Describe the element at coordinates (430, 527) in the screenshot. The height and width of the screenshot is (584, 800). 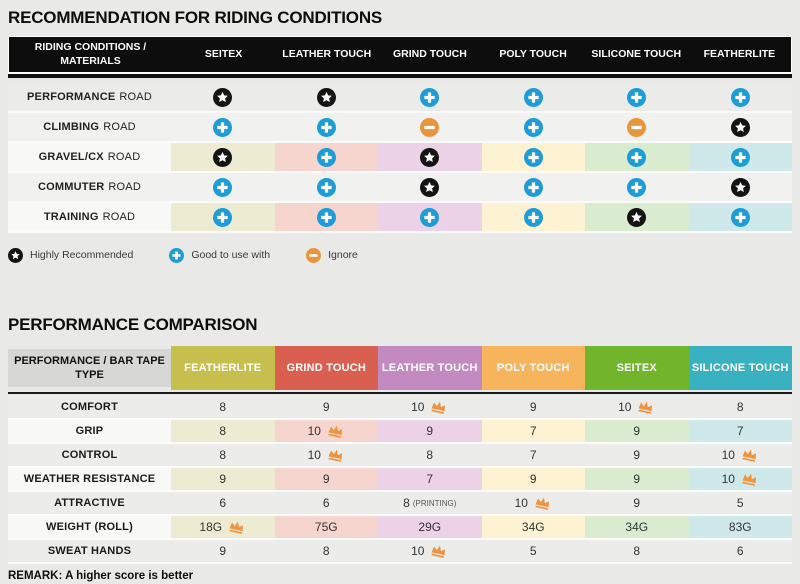
I see `score-value: 29G` at that location.